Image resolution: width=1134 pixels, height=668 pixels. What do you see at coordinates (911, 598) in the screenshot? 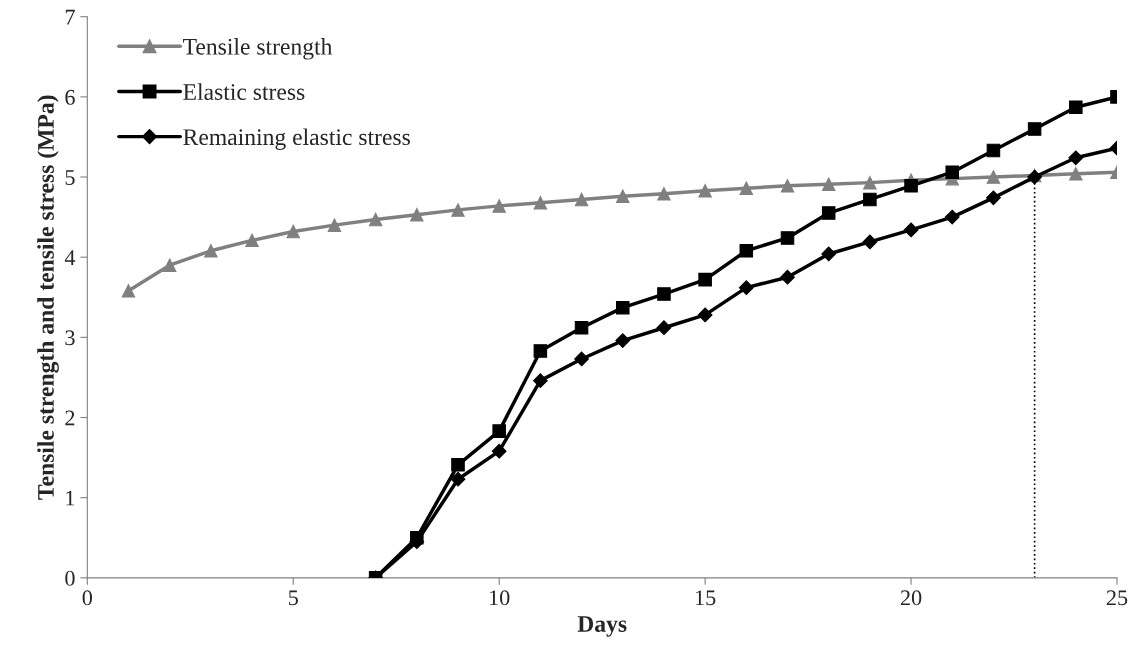
I see `x-tick-label: 20` at bounding box center [911, 598].